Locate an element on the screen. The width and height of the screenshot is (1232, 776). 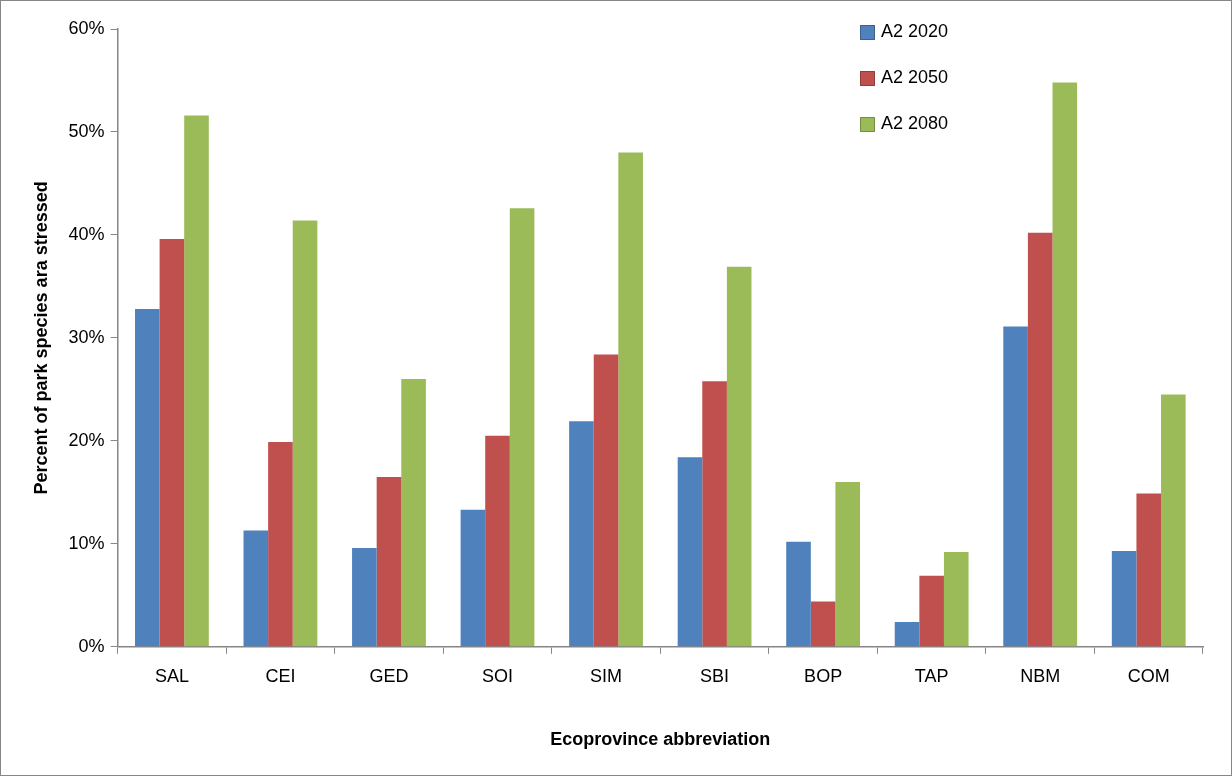
x-tick-label: TAP is located at coordinates (931, 675).